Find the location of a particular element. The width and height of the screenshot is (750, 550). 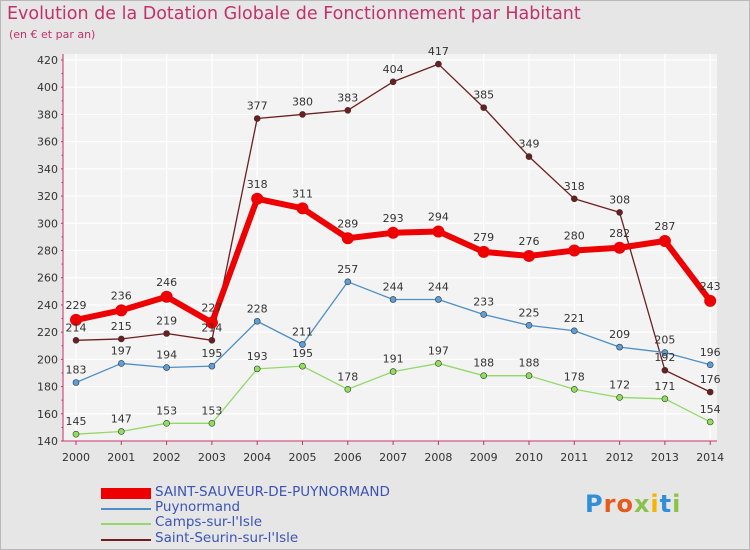

x-tick-label: 2009 is located at coordinates (484, 457).